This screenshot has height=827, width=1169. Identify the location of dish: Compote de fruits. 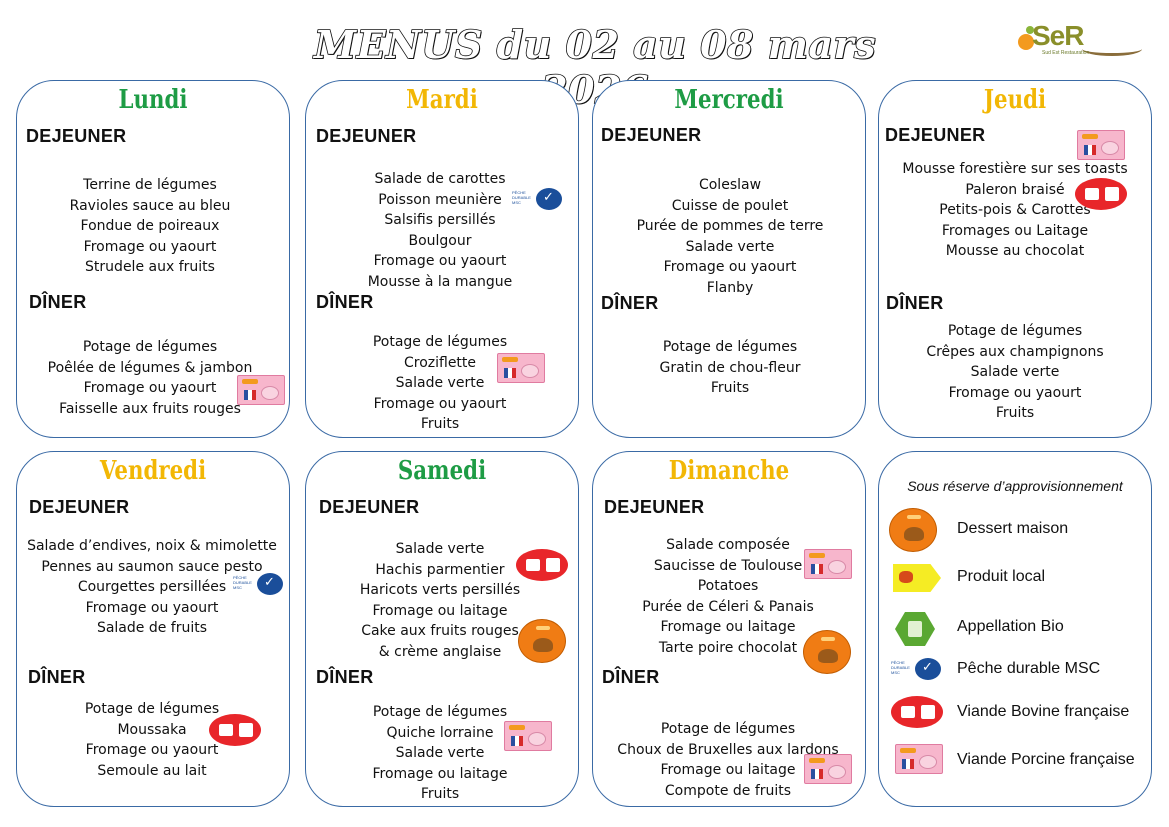
(728, 790).